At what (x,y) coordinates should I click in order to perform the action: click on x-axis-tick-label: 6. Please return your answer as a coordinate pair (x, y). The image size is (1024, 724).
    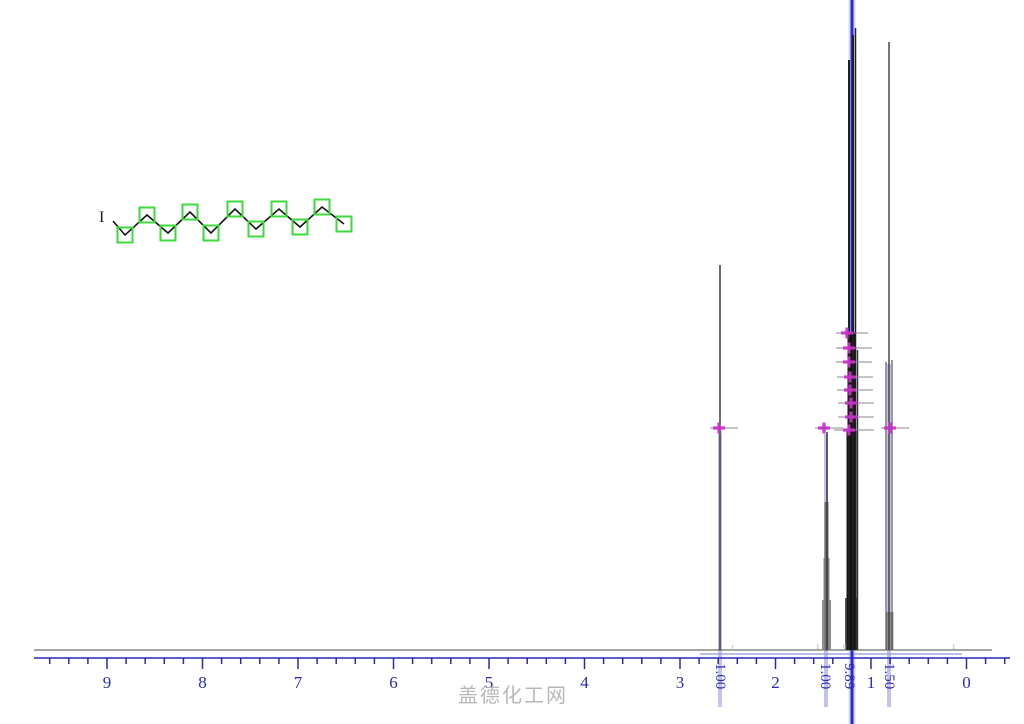
    Looking at the image, I should click on (393, 682).